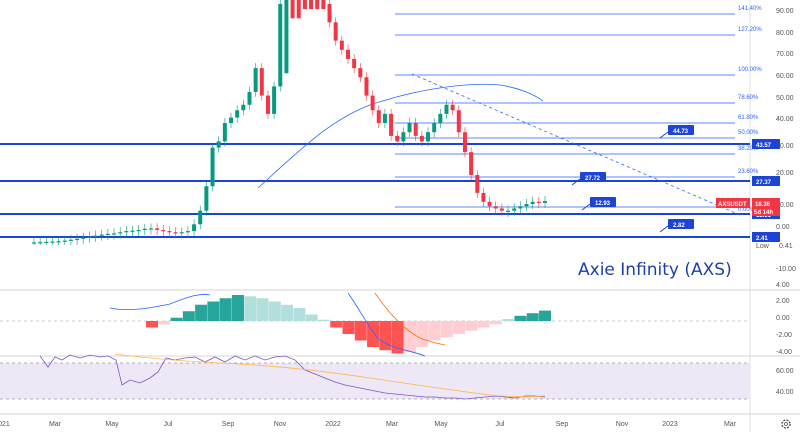  What do you see at coordinates (330, 375) in the screenshot?
I see `rsi-ma-line` at bounding box center [330, 375].